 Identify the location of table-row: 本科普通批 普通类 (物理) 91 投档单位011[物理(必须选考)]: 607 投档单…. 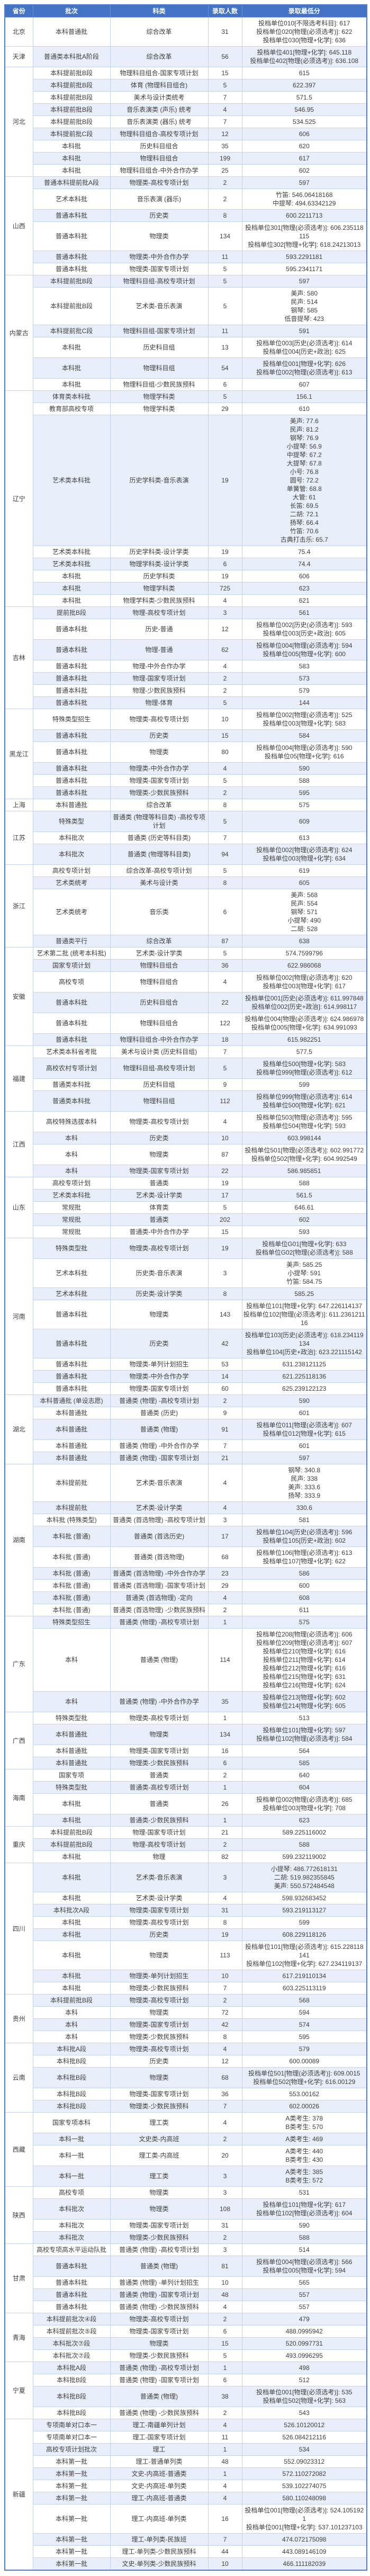
(186, 1429).